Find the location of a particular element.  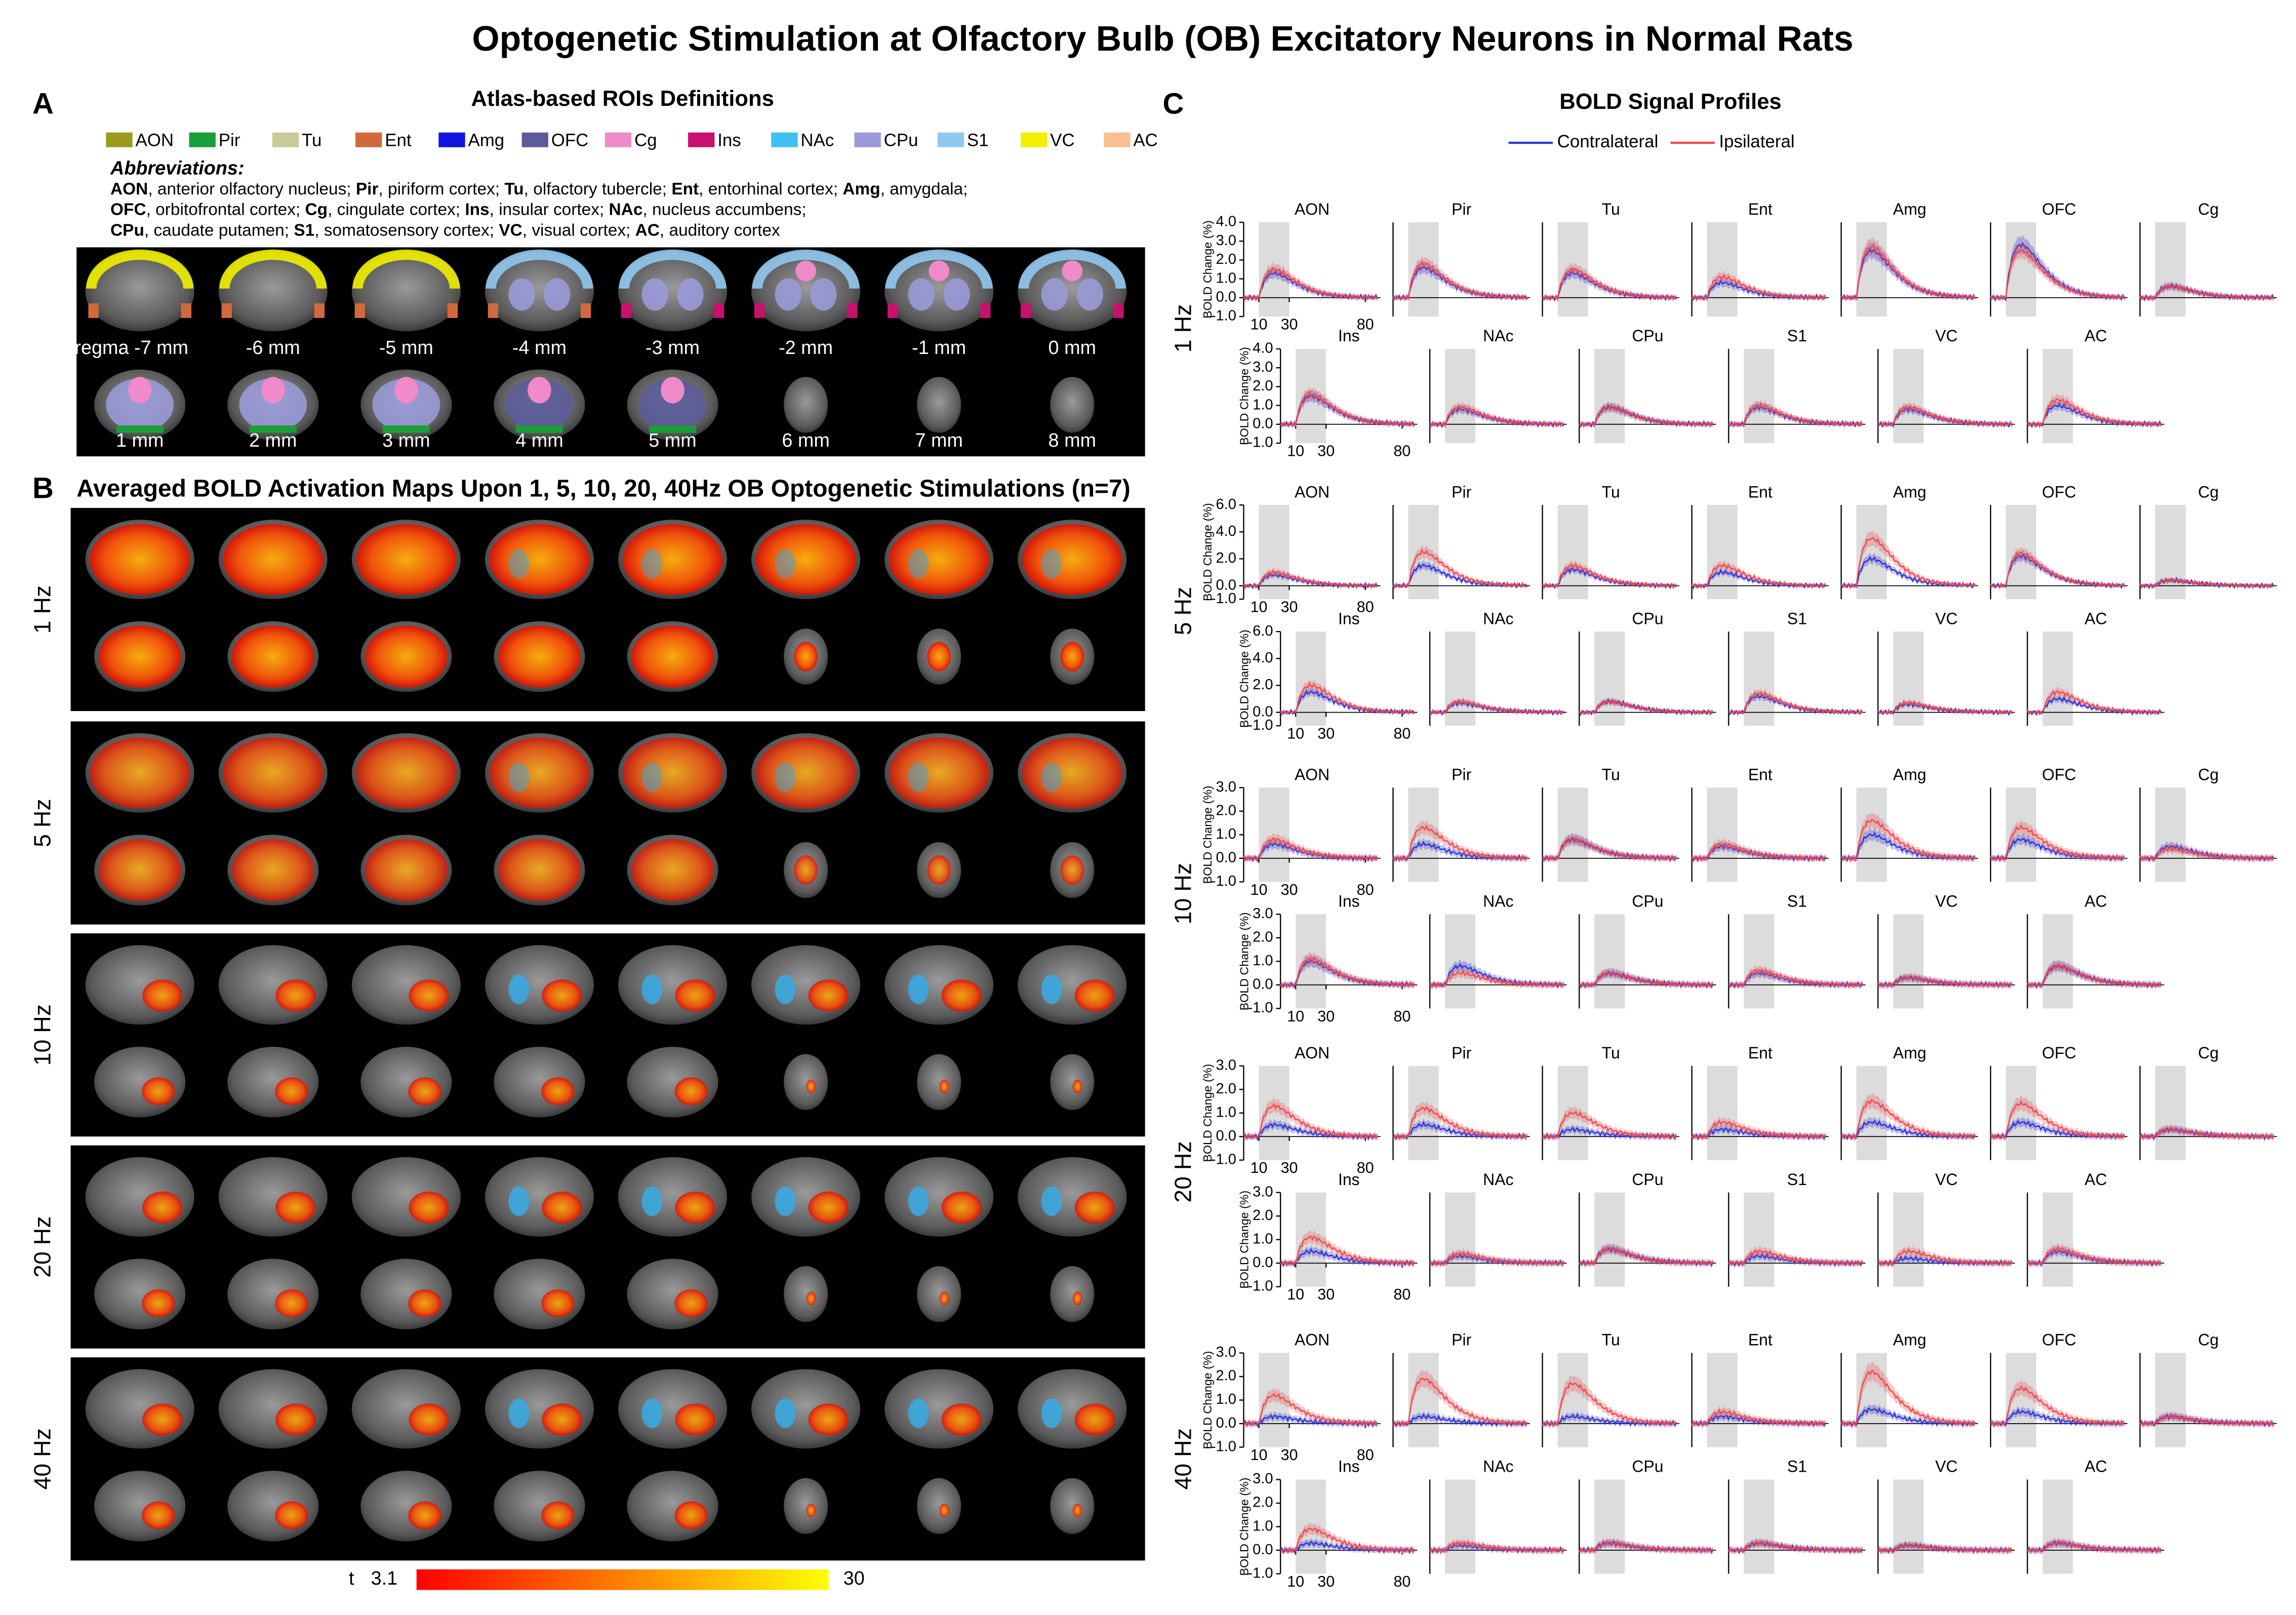

subplot-title: NAc is located at coordinates (1498, 1467).